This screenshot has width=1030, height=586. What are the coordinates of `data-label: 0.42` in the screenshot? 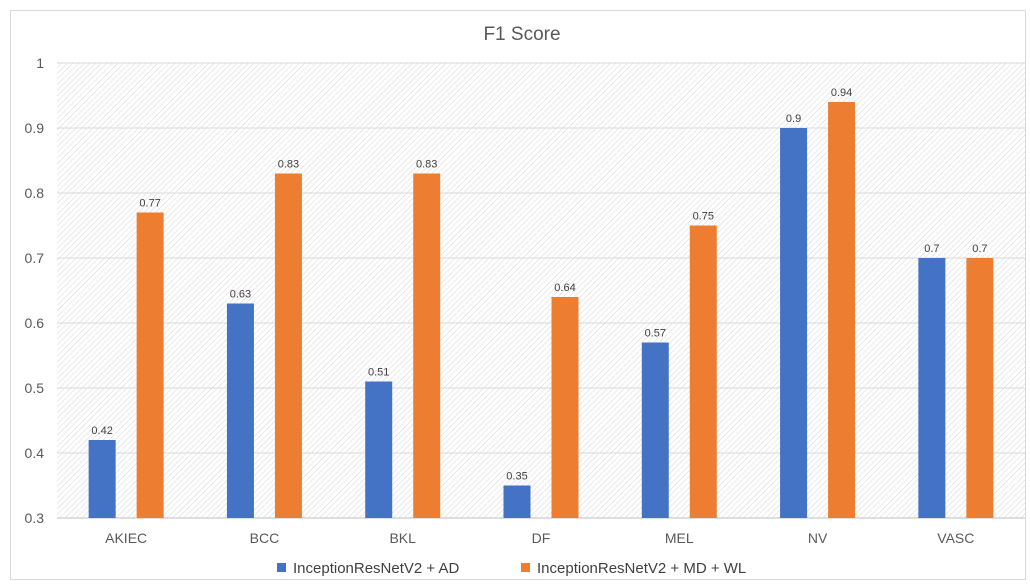 It's located at (101, 431).